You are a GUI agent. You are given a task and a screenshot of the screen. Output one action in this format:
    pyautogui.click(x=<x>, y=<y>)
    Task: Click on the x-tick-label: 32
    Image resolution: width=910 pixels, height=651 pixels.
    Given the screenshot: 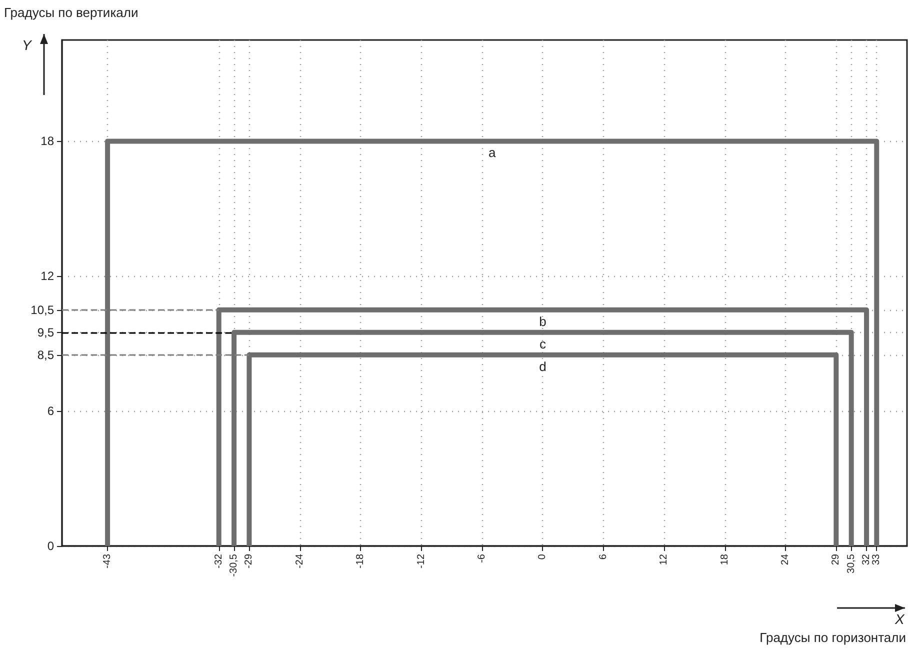 What is the action you would take?
    pyautogui.click(x=866, y=560)
    